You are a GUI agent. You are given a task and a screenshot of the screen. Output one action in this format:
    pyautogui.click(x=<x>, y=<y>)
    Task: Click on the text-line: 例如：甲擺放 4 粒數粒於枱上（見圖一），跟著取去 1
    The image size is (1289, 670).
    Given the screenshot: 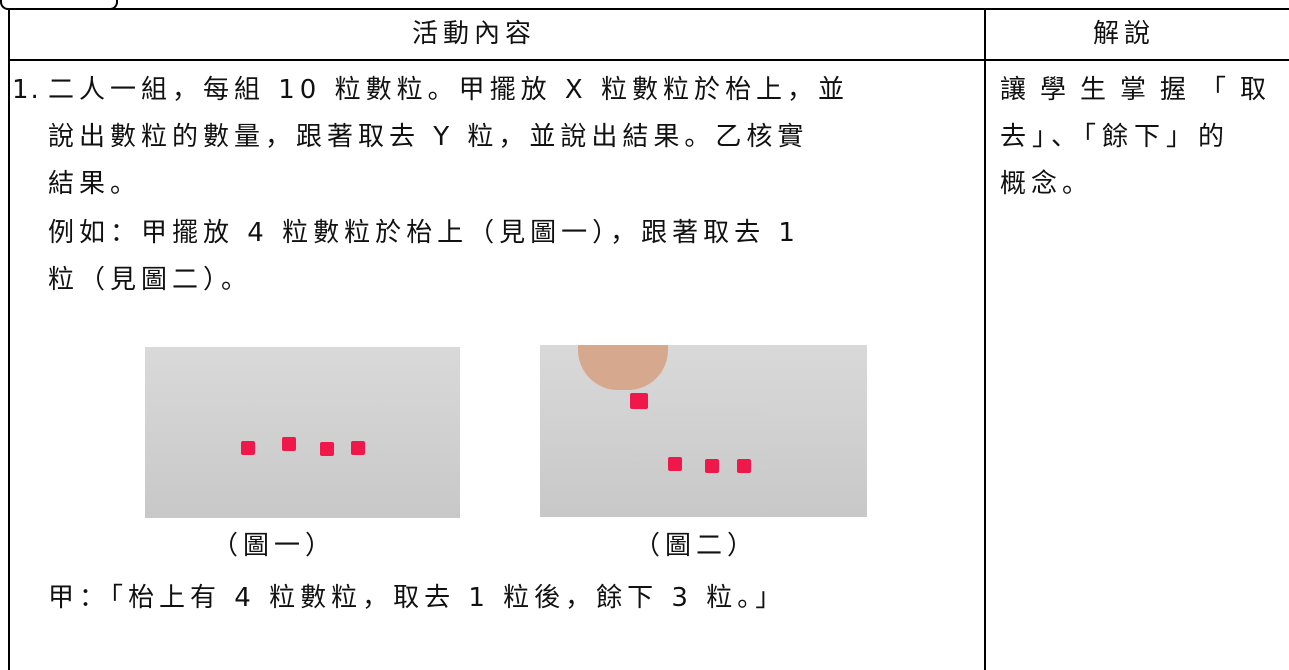 What is the action you would take?
    pyautogui.click(x=424, y=233)
    